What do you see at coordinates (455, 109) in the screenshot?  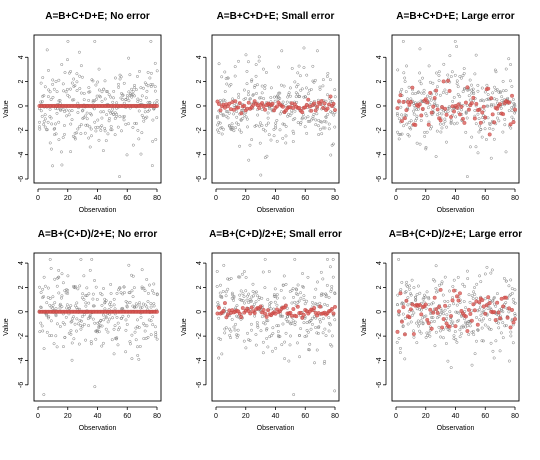 I see `plot-frame` at bounding box center [455, 109].